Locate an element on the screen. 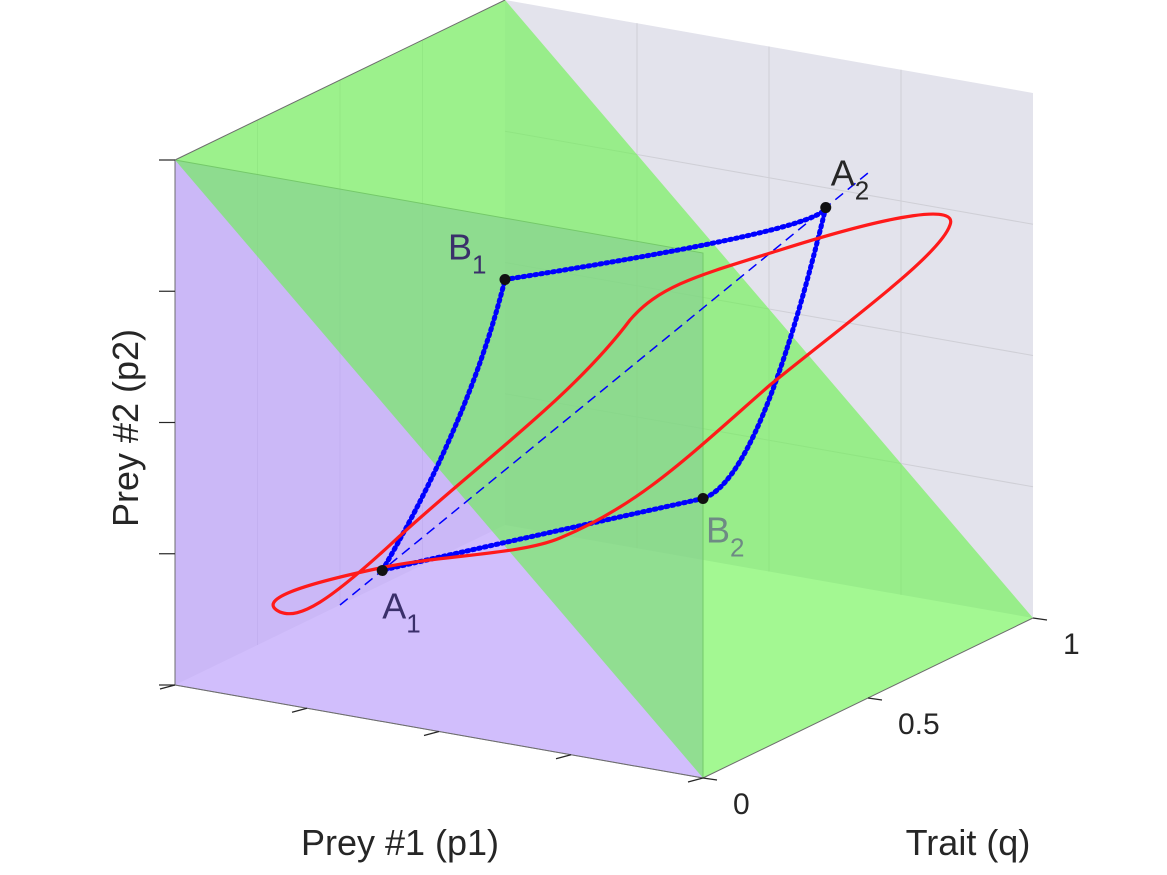  orbit-b1-a2 is located at coordinates (665, 243).